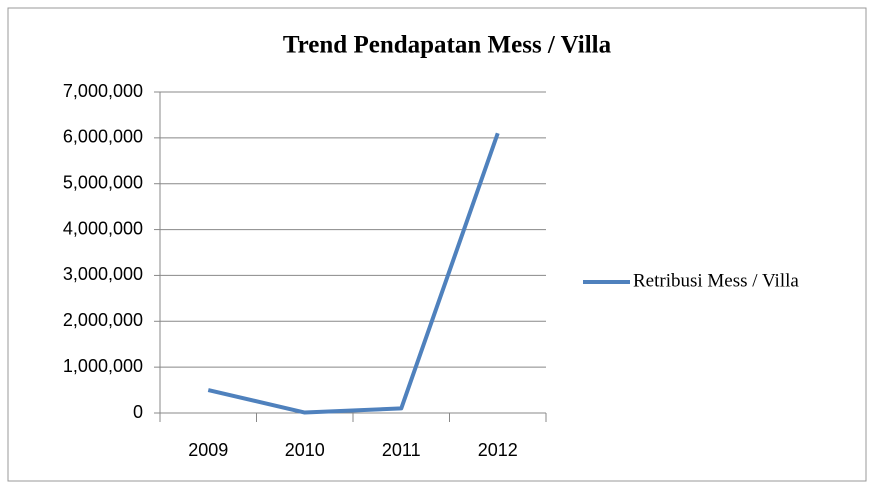  Describe the element at coordinates (103, 137) in the screenshot. I see `y-tick-label: 6,000,000` at that location.